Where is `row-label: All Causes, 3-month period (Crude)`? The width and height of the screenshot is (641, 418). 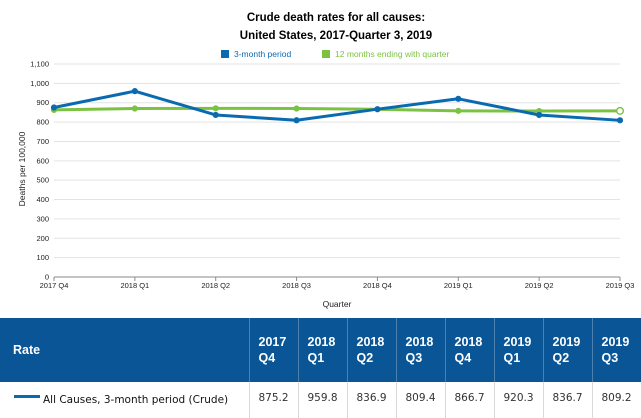
row-label: All Causes, 3-month period (Crude) is located at coordinates (136, 400).